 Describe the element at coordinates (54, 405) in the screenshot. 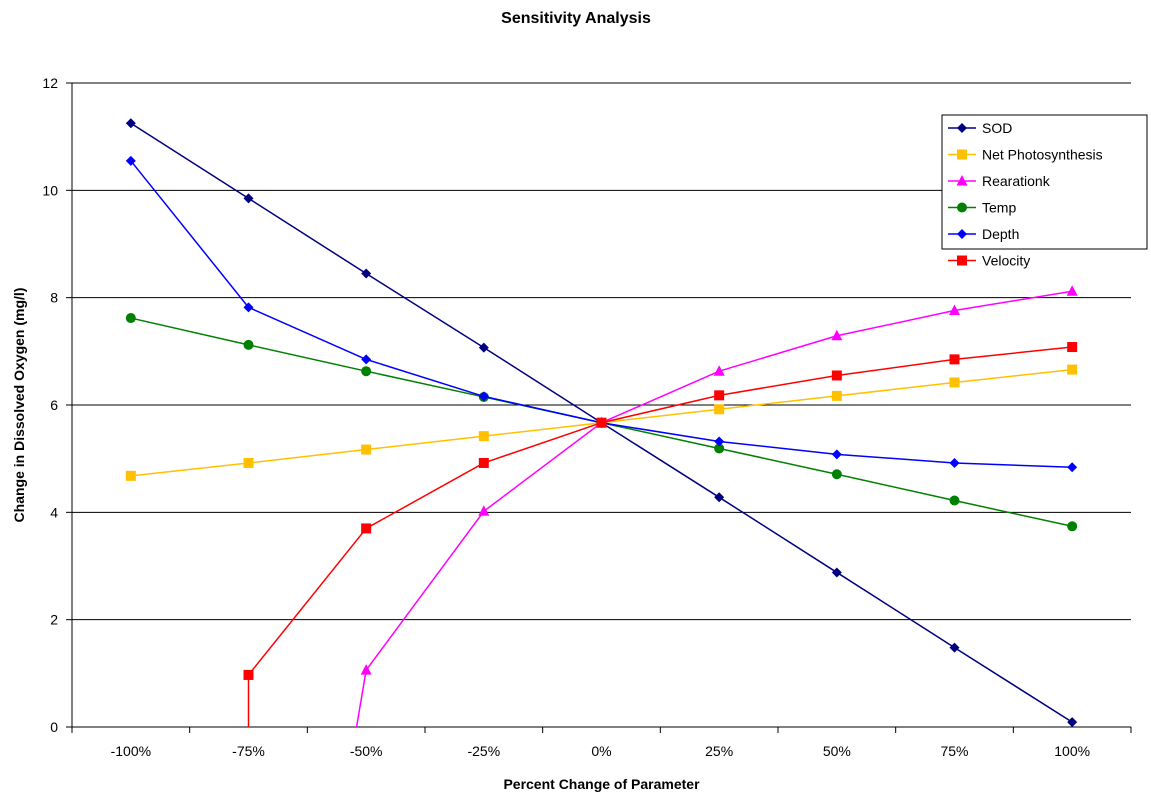

I see `y-tick-label: 6` at that location.